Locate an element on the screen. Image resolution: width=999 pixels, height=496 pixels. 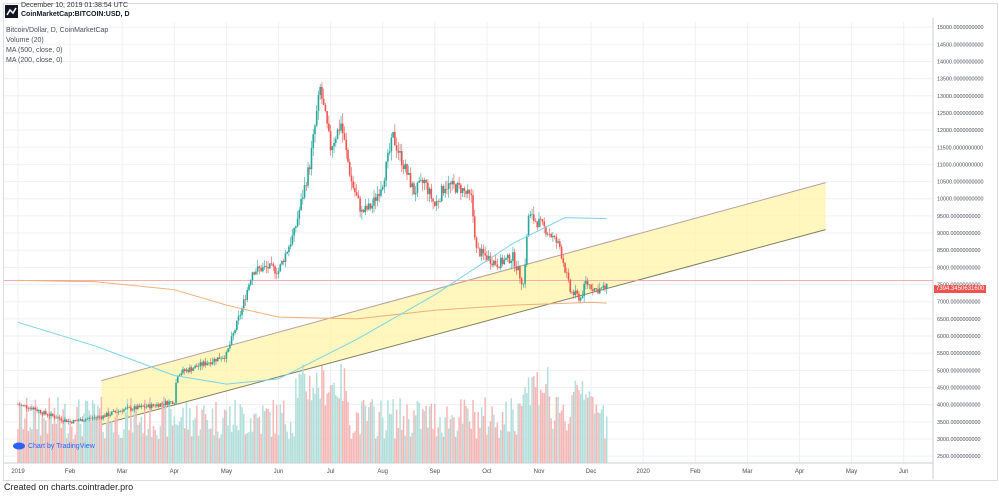
legend-ma500: MA (500, close, 0) is located at coordinates (34, 50).